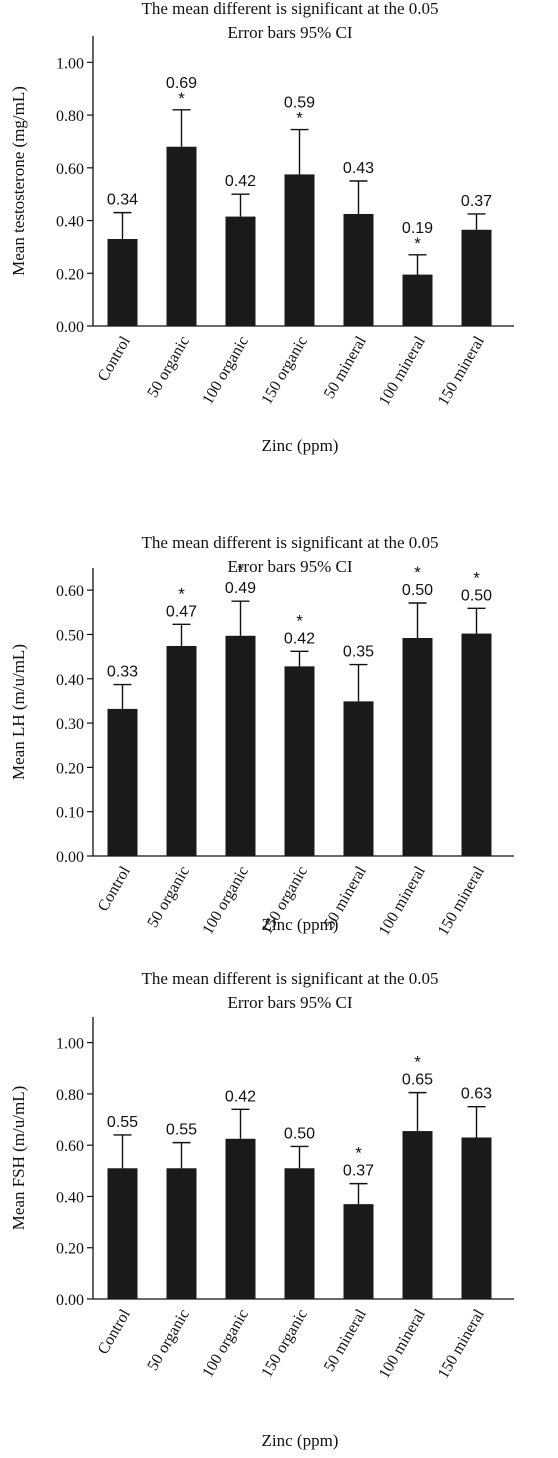 This screenshot has width=558, height=1458. I want to click on data-label: 0.35, so click(358, 652).